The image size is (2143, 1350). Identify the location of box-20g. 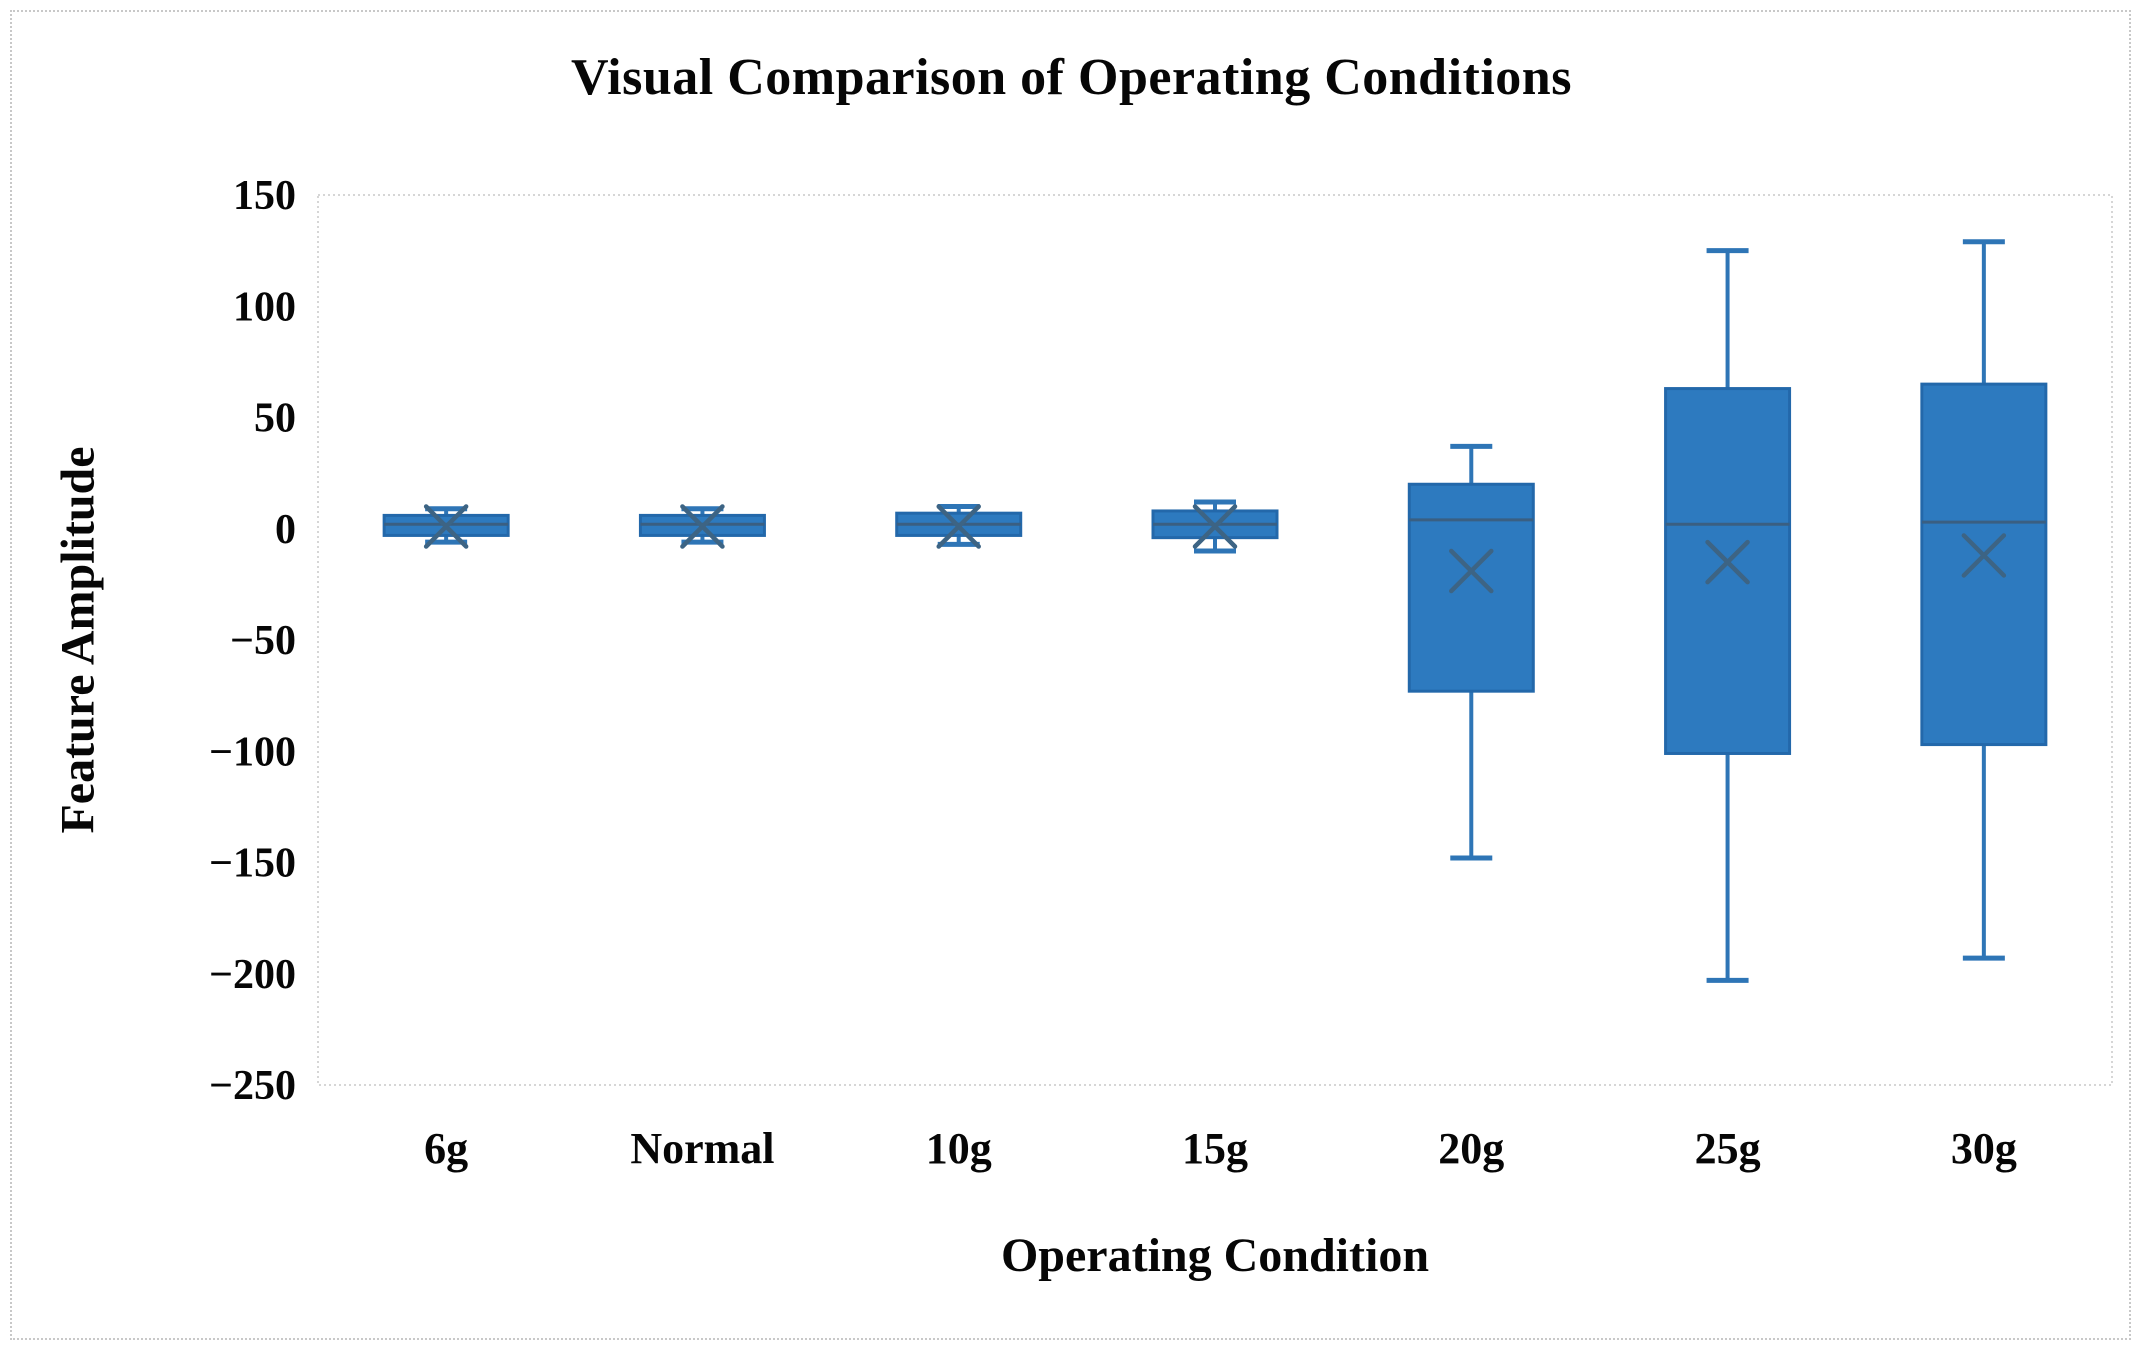
(1471, 587).